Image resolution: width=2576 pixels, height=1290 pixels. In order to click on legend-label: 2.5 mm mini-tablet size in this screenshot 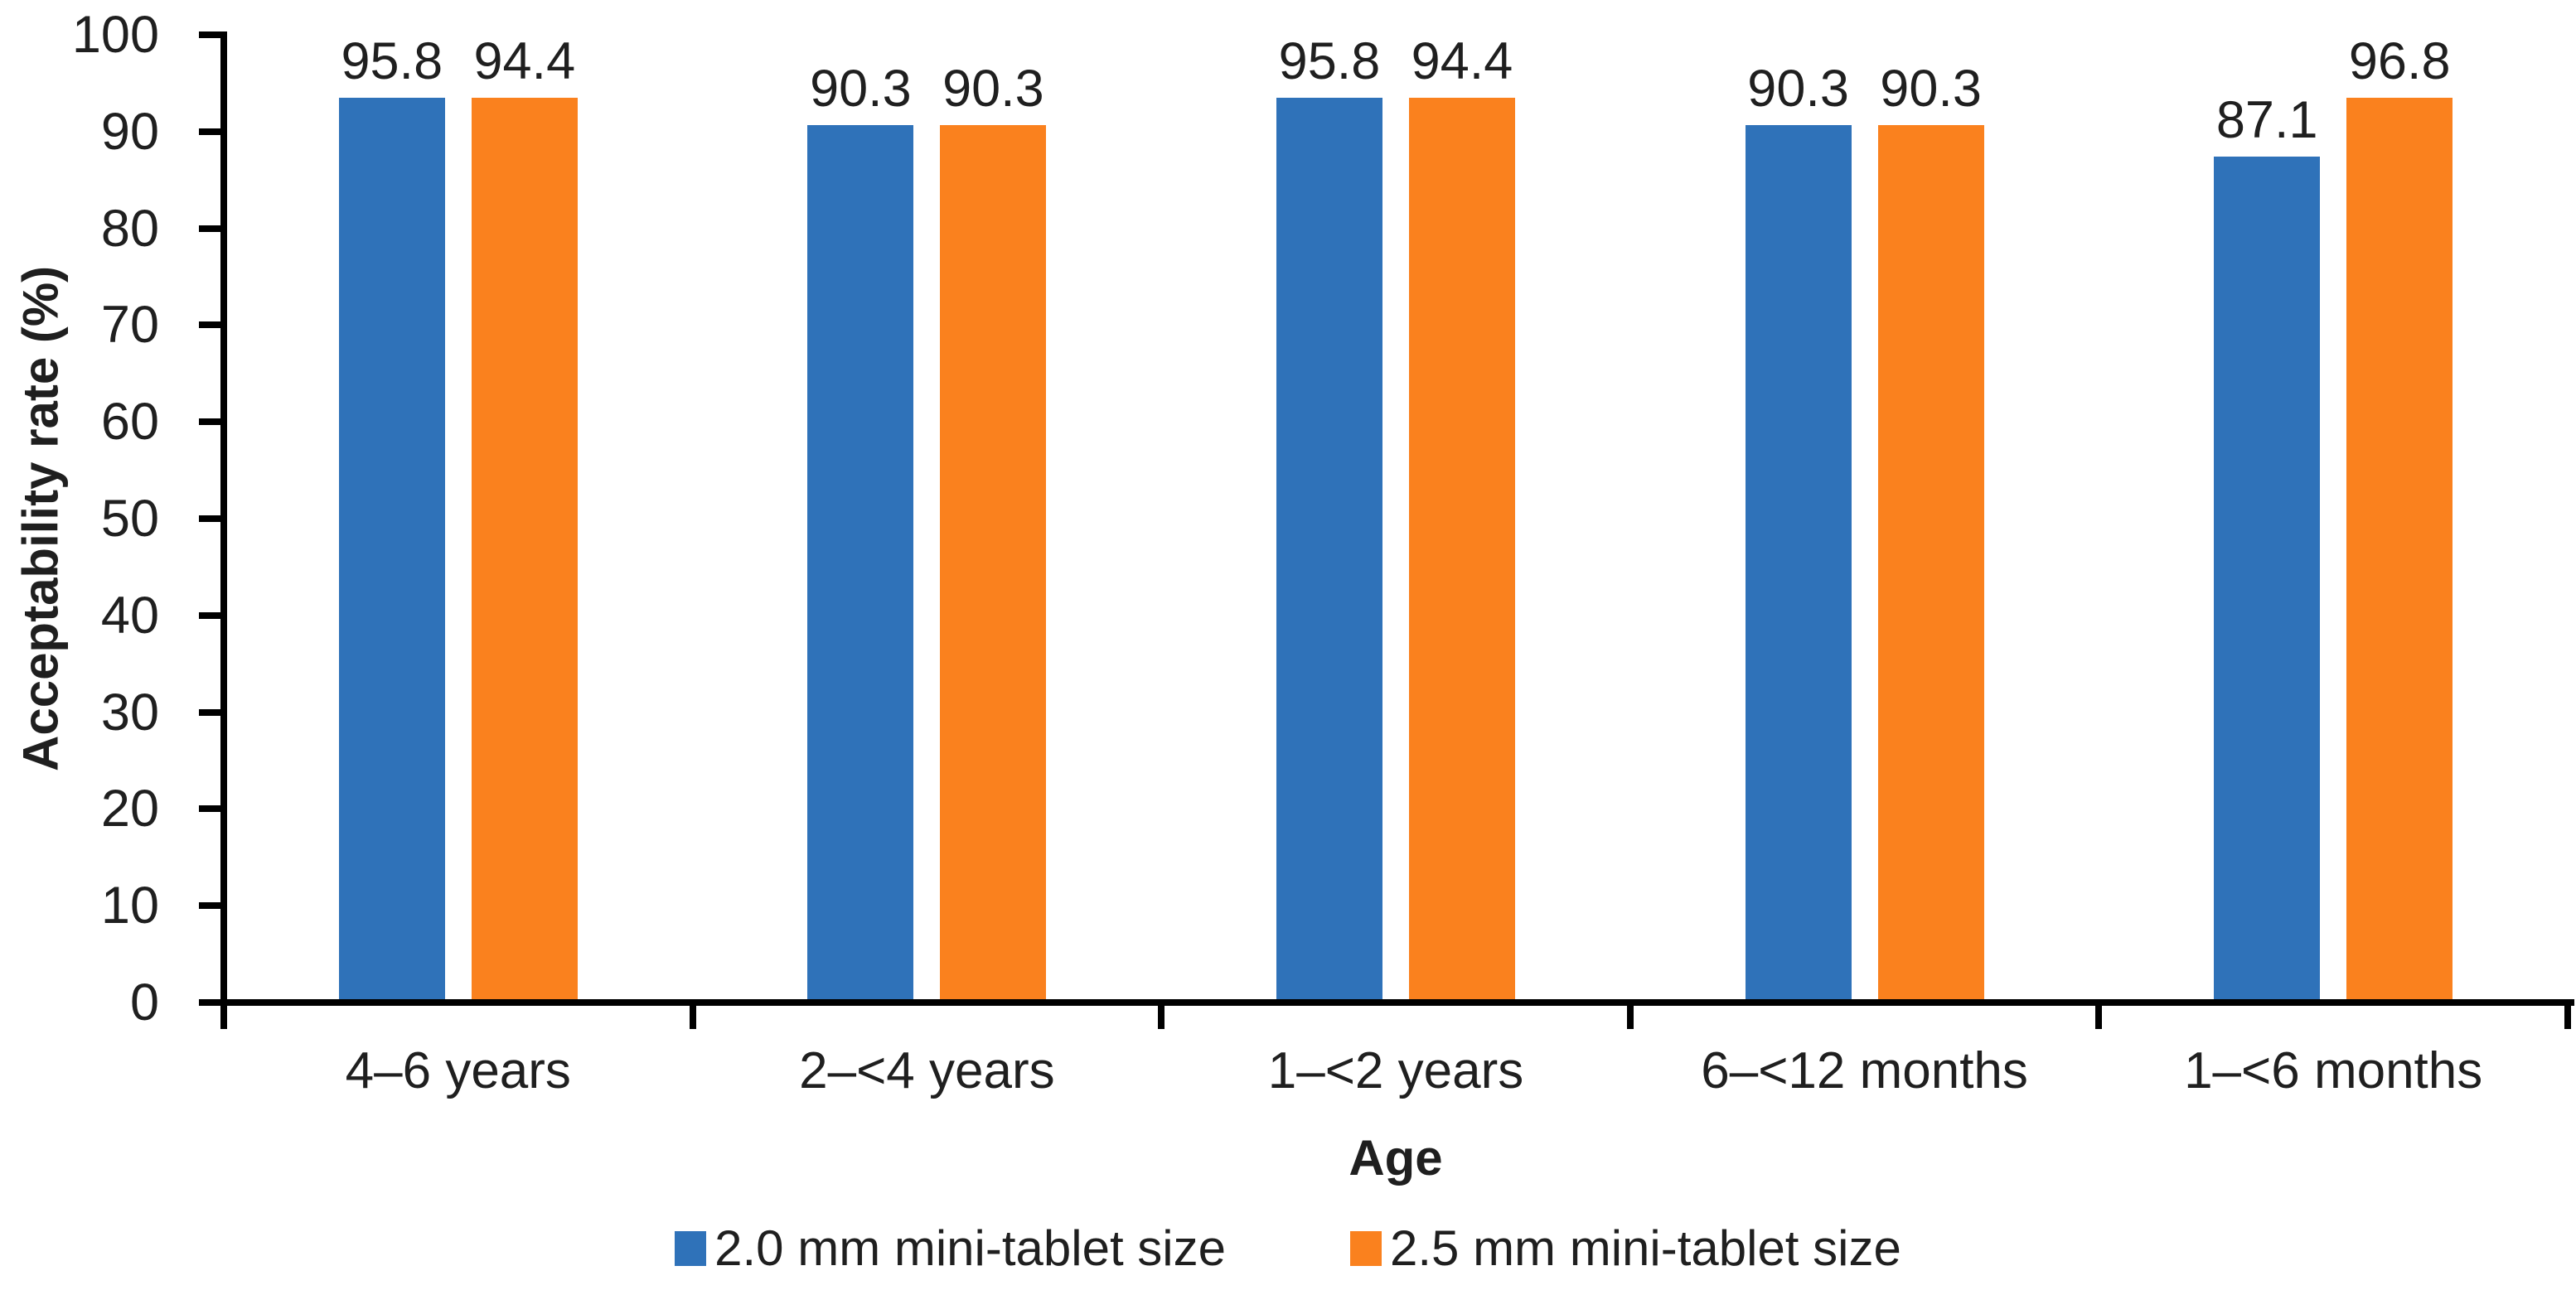, I will do `click(1645, 1248)`.